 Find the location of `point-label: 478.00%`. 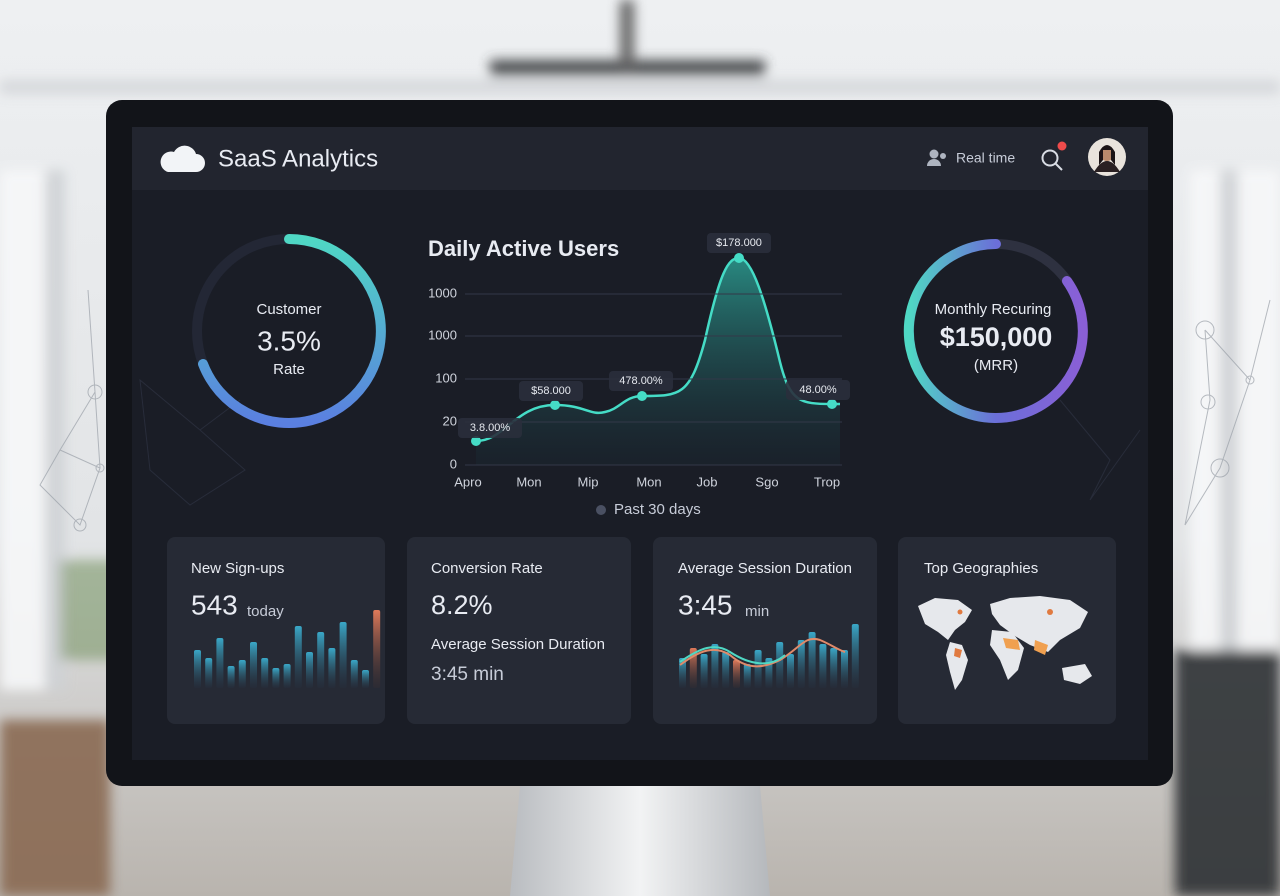

point-label: 478.00% is located at coordinates (641, 381).